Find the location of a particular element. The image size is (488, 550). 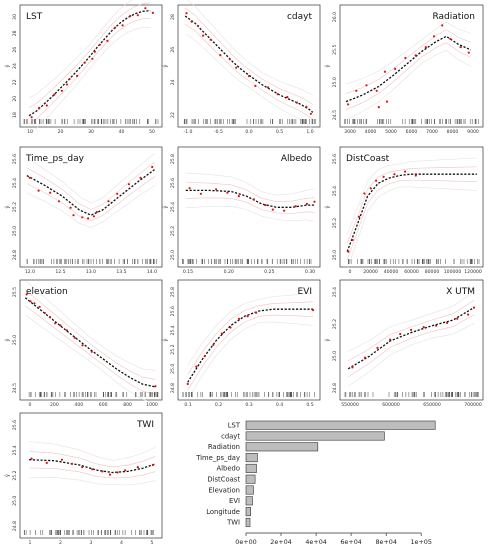

x-tick-label: 650000 is located at coordinates (432, 405).